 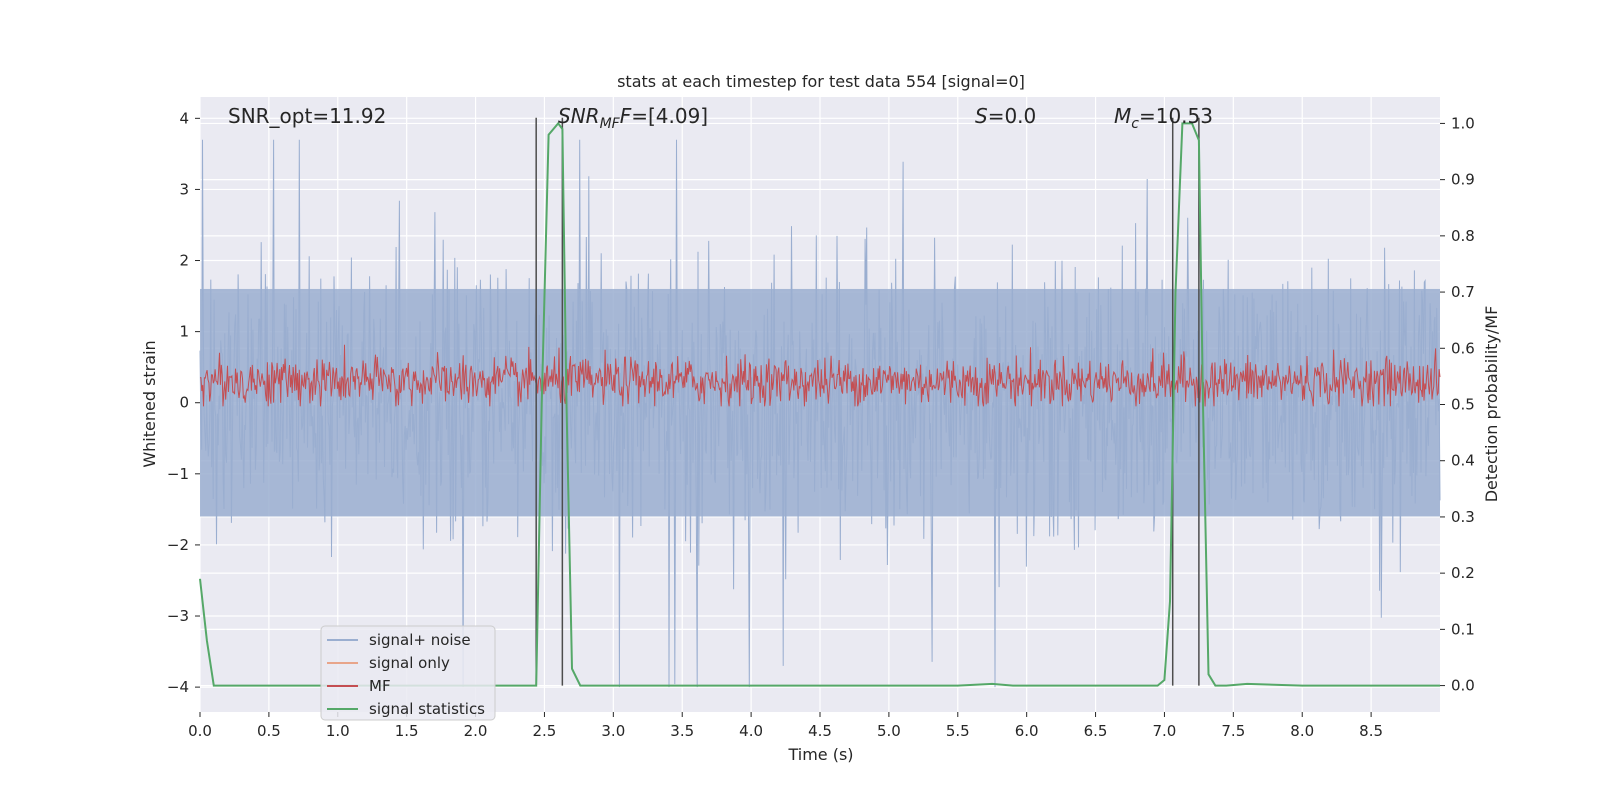 I want to click on y-tick-label-left: 2, so click(x=184, y=261).